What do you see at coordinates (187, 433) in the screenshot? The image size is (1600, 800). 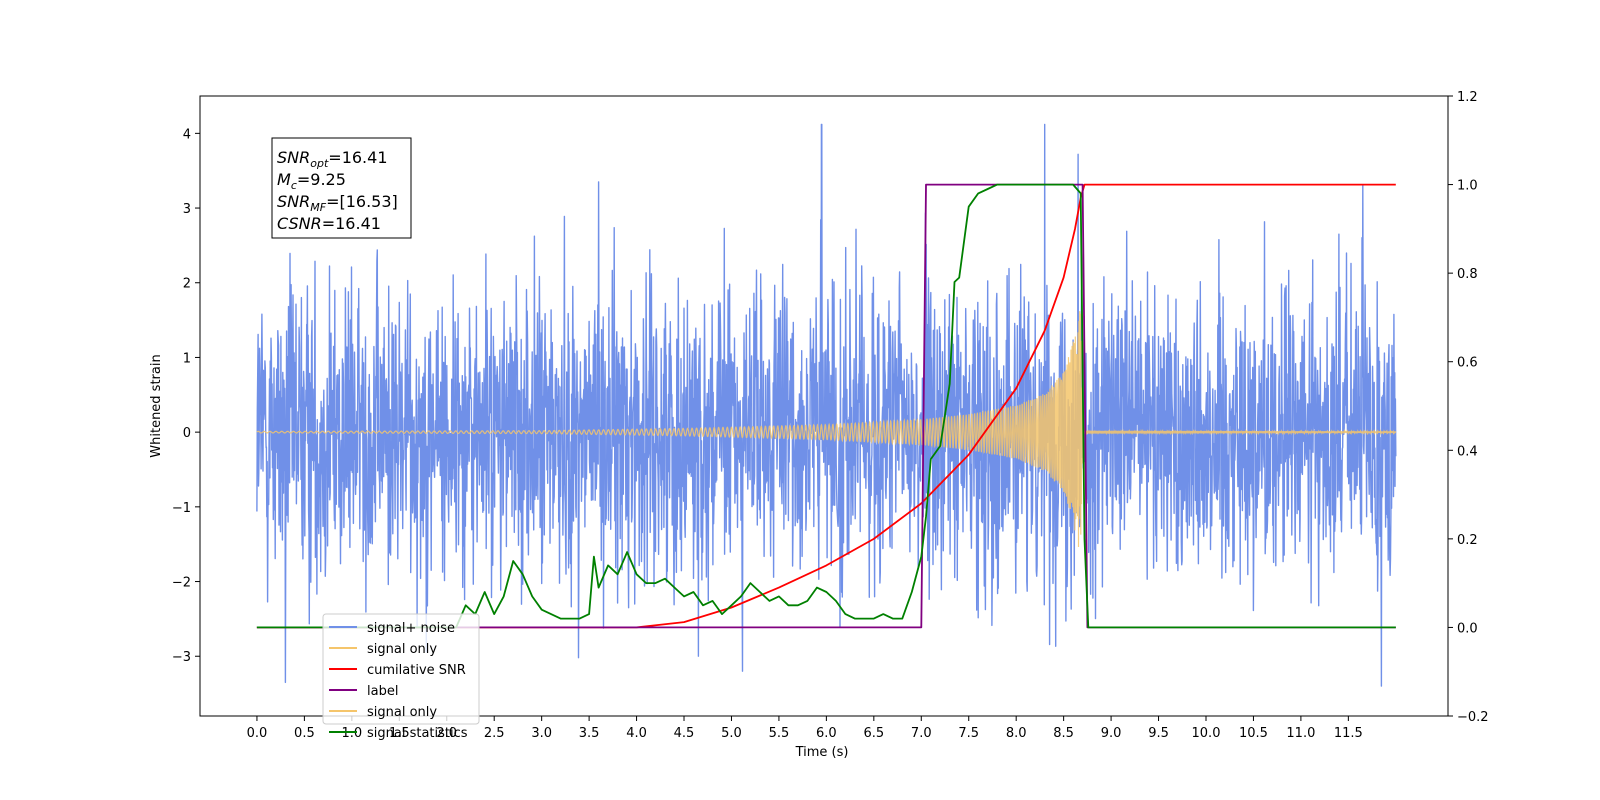 I see `y-left-tick-label: 0` at bounding box center [187, 433].